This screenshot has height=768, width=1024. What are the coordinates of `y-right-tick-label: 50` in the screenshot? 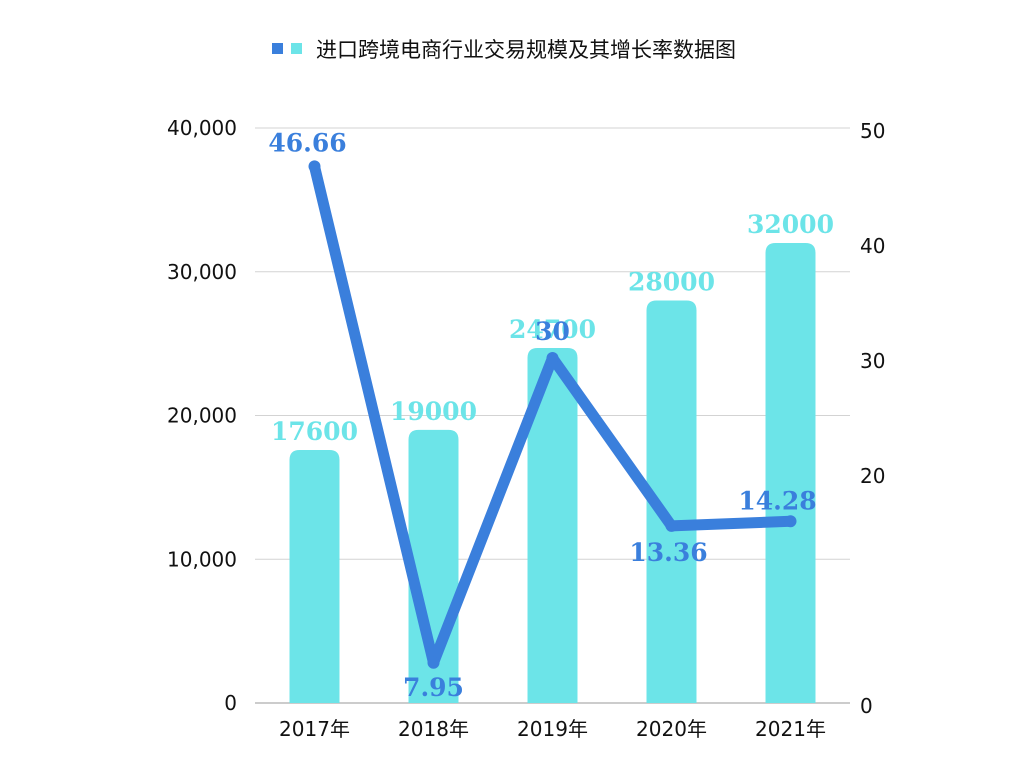 It's located at (872, 131).